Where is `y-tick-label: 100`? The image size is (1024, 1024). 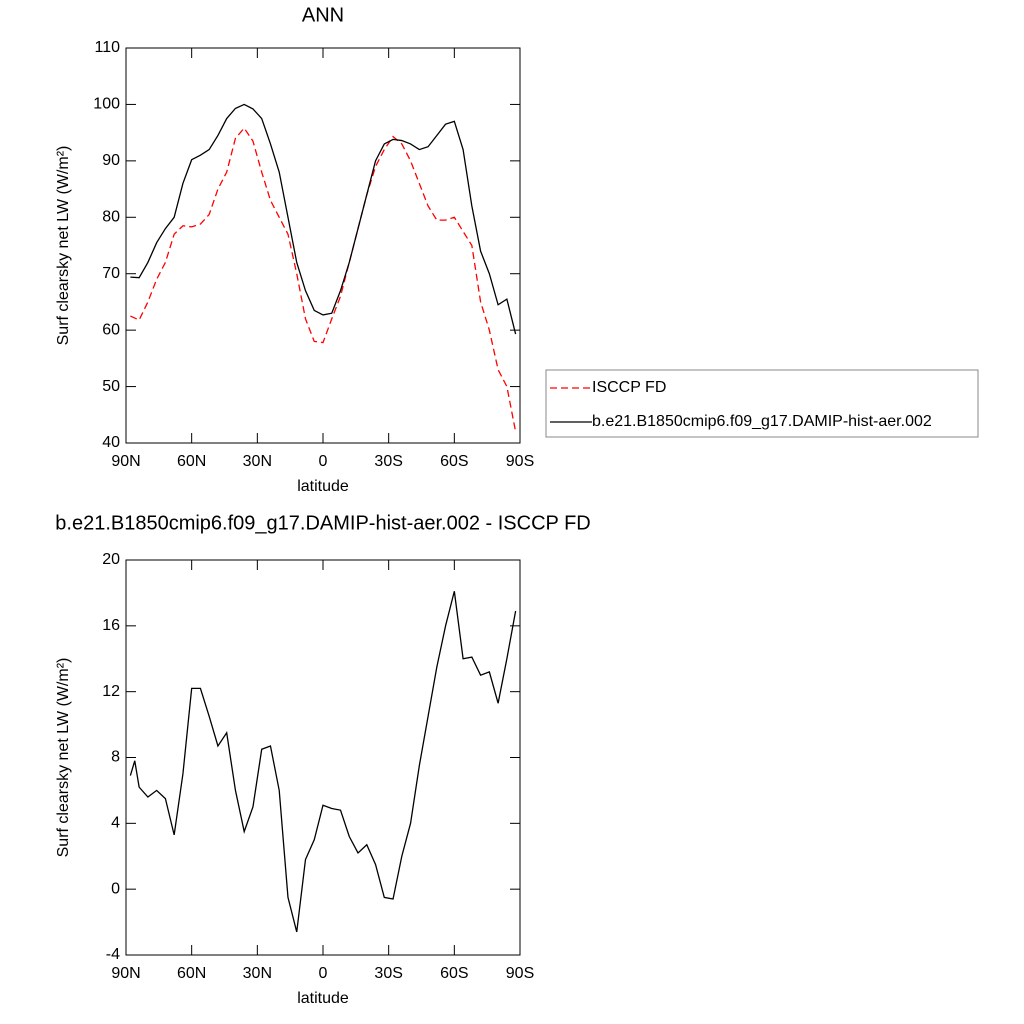
y-tick-label: 100 is located at coordinates (106, 104).